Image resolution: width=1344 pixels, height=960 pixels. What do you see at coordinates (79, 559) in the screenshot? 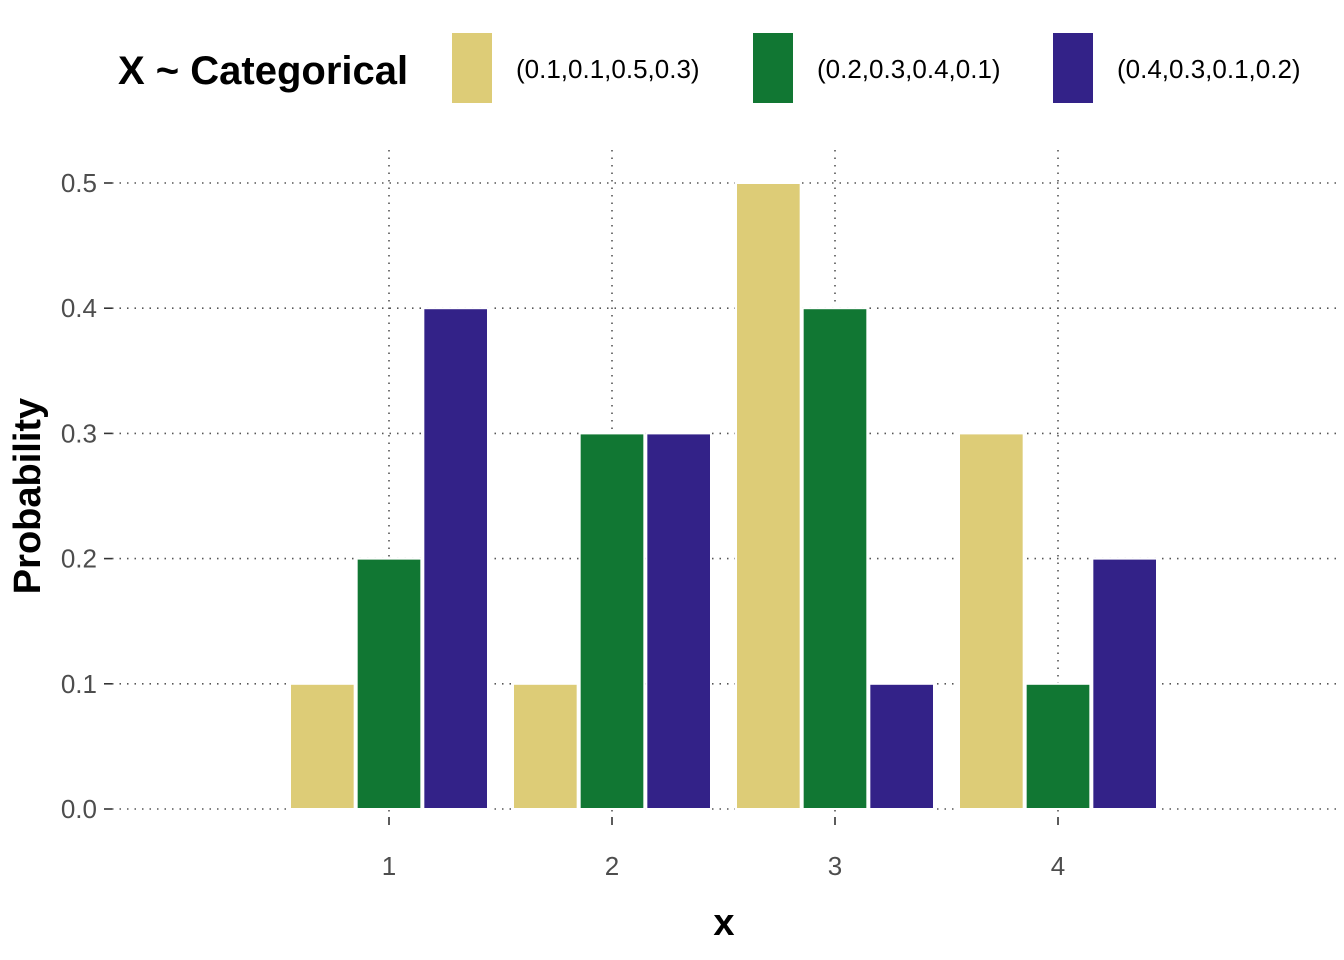
I see `y-tick-label: 0.2` at bounding box center [79, 559].